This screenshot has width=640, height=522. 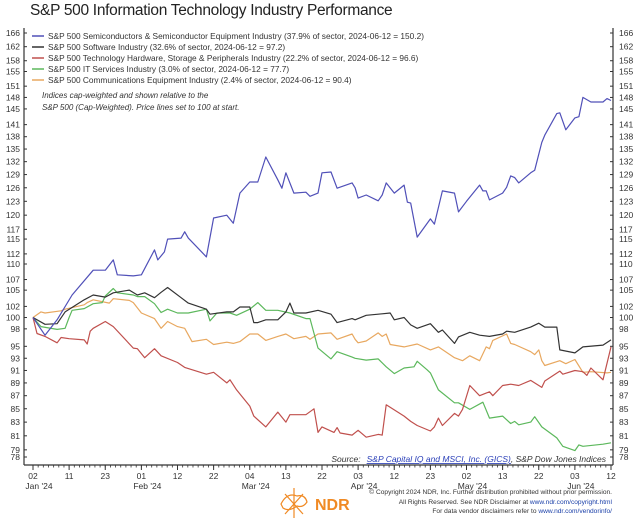 What do you see at coordinates (13, 306) in the screenshot?
I see `y-tick-label-left: 102` at bounding box center [13, 306].